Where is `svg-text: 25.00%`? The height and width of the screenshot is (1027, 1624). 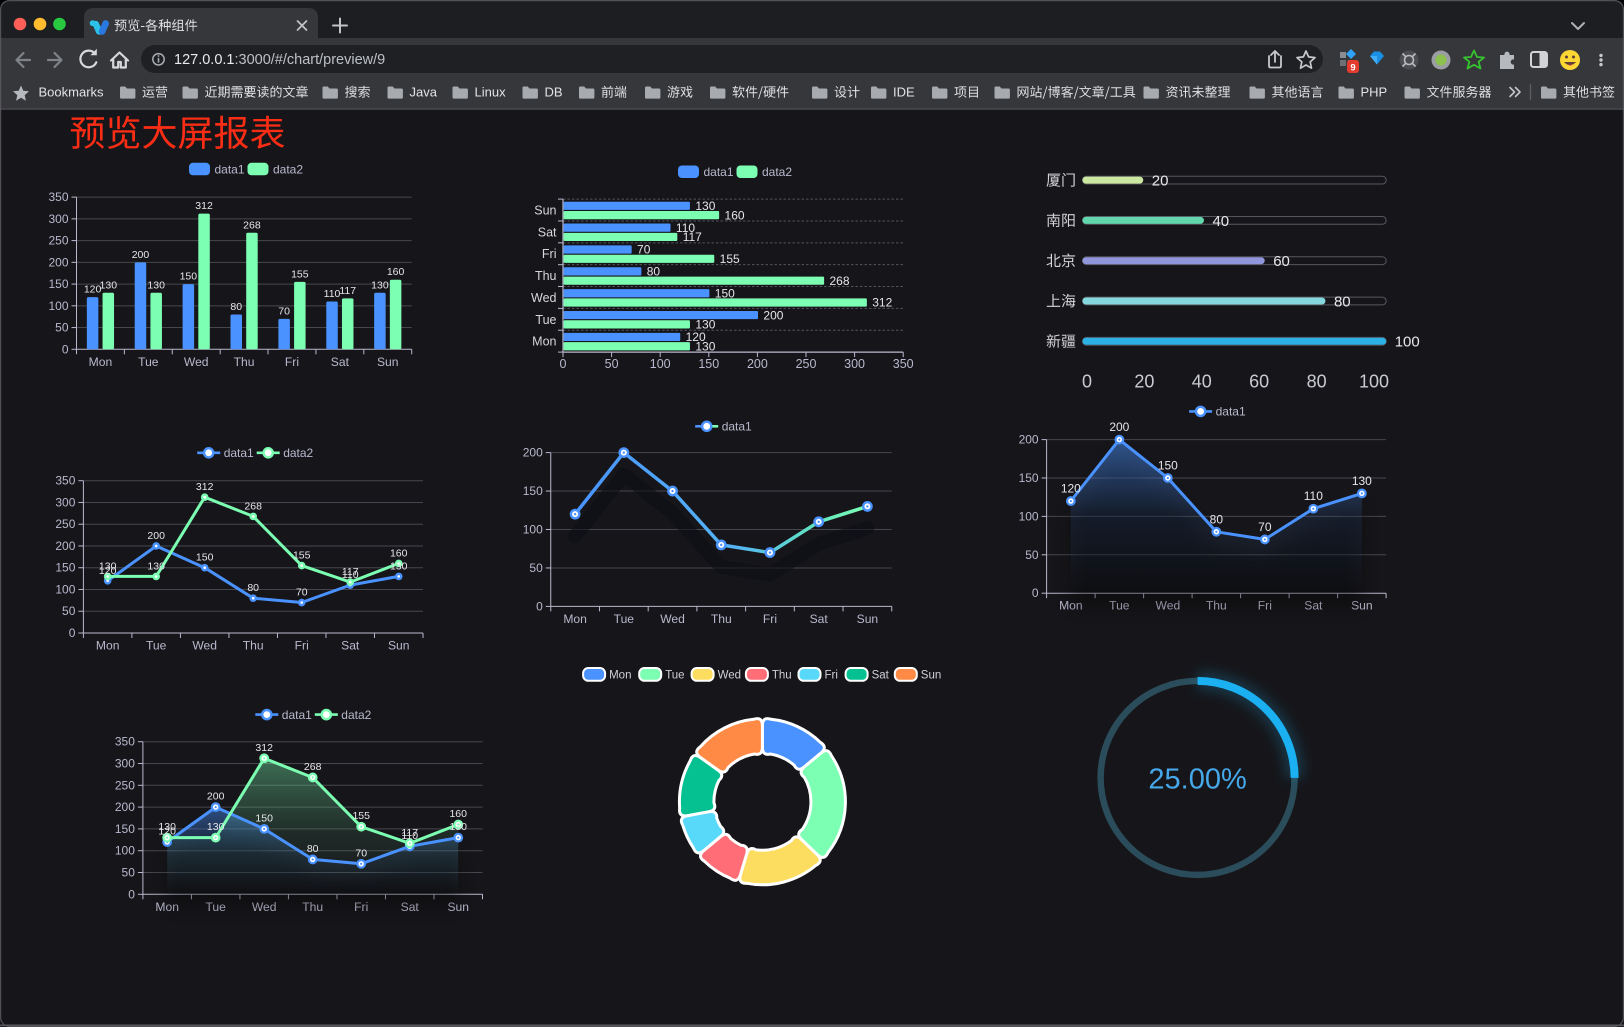
svg-text: 25.00% is located at coordinates (1197, 779).